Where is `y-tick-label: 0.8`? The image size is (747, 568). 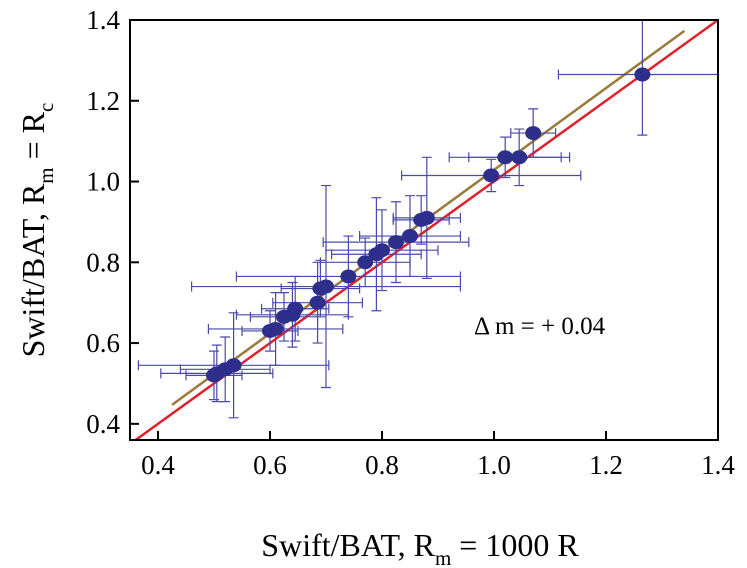 y-tick-label: 0.8 is located at coordinates (103, 262).